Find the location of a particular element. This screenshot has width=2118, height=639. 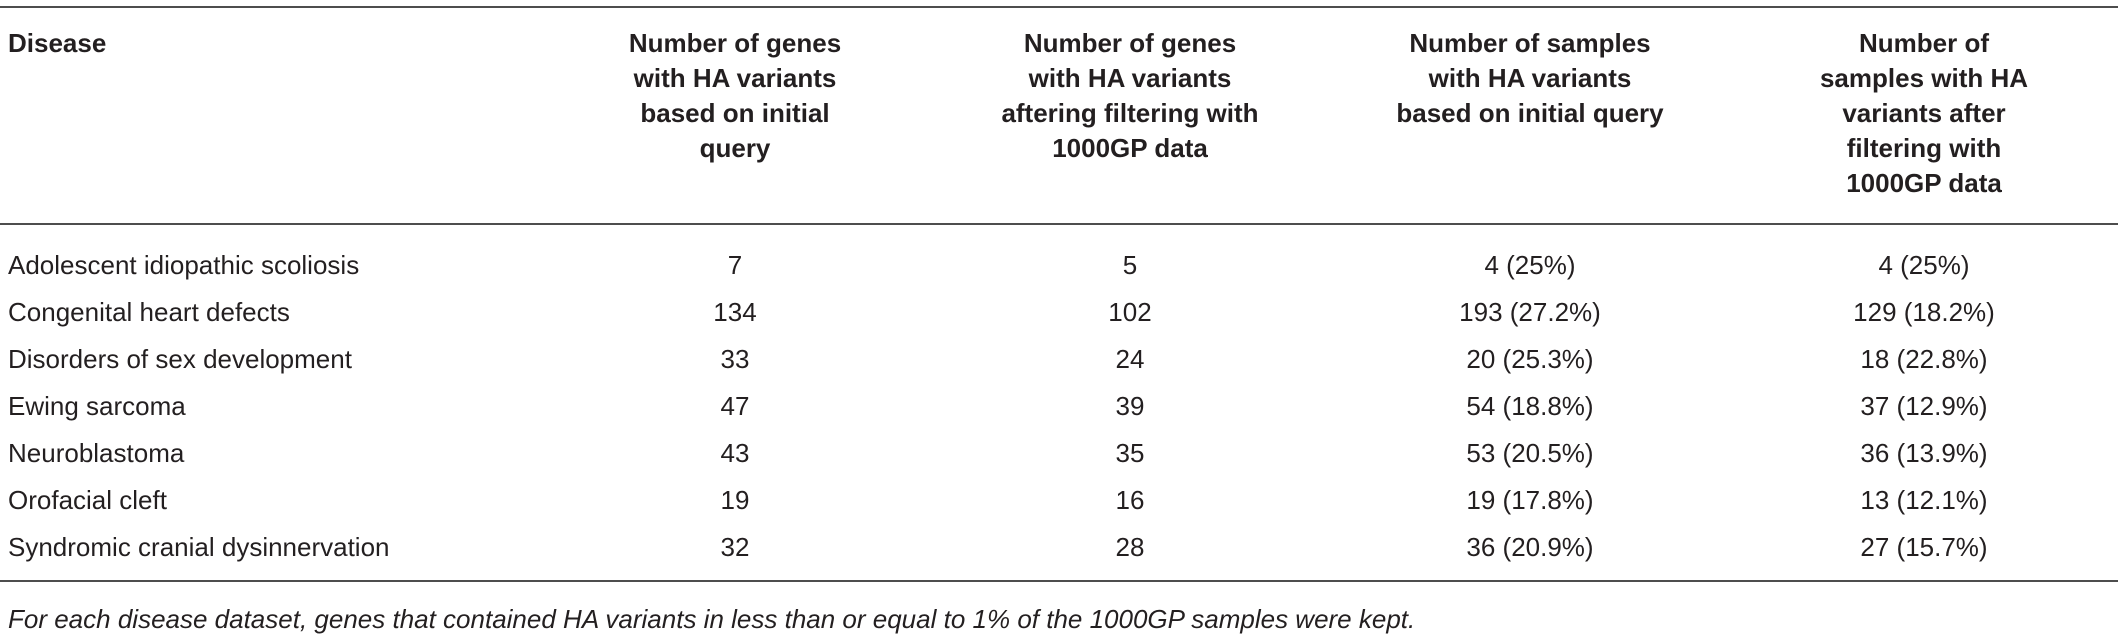

cell-genes-filtered: 28 is located at coordinates (1130, 546).